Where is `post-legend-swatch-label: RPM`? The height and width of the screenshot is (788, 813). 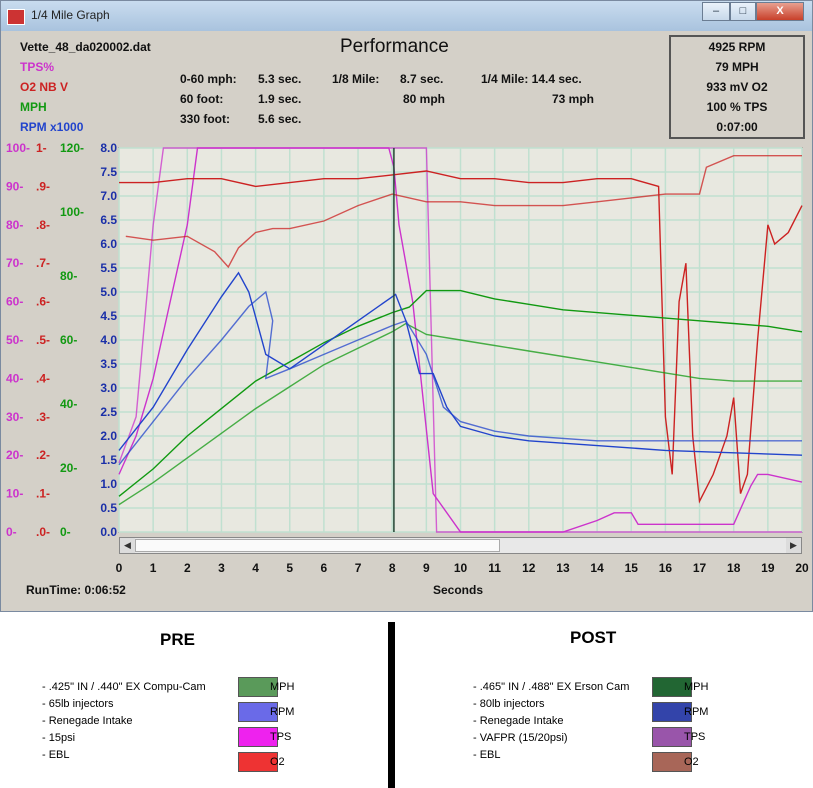
post-legend-swatch-label: RPM is located at coordinates (696, 712).